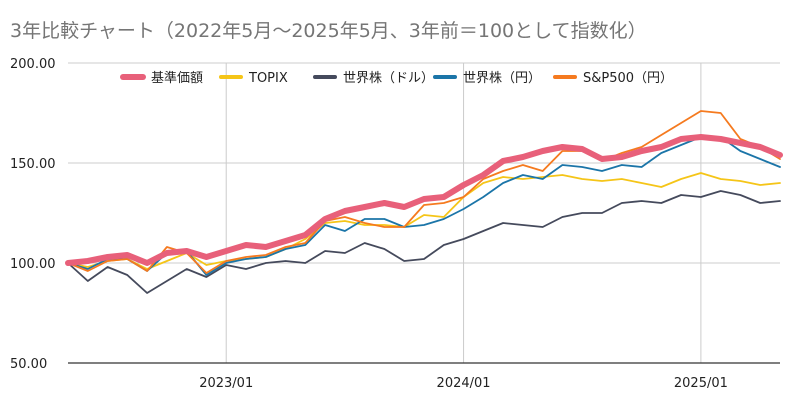 Image resolution: width=800 pixels, height=403 pixels. Describe the element at coordinates (33, 64) in the screenshot. I see `y-tick-label: 200.00` at that location.